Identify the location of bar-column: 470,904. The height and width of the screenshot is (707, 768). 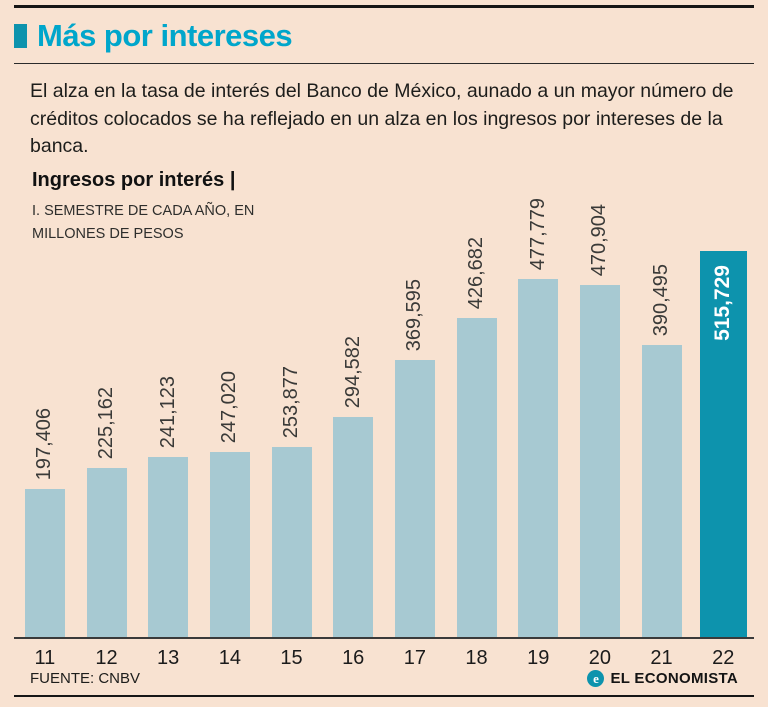
(600, 420).